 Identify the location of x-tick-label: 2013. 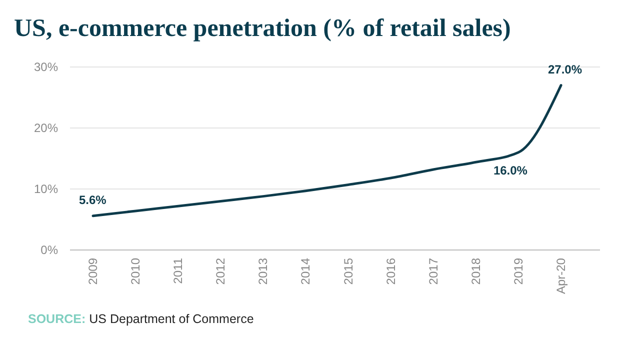
(263, 271).